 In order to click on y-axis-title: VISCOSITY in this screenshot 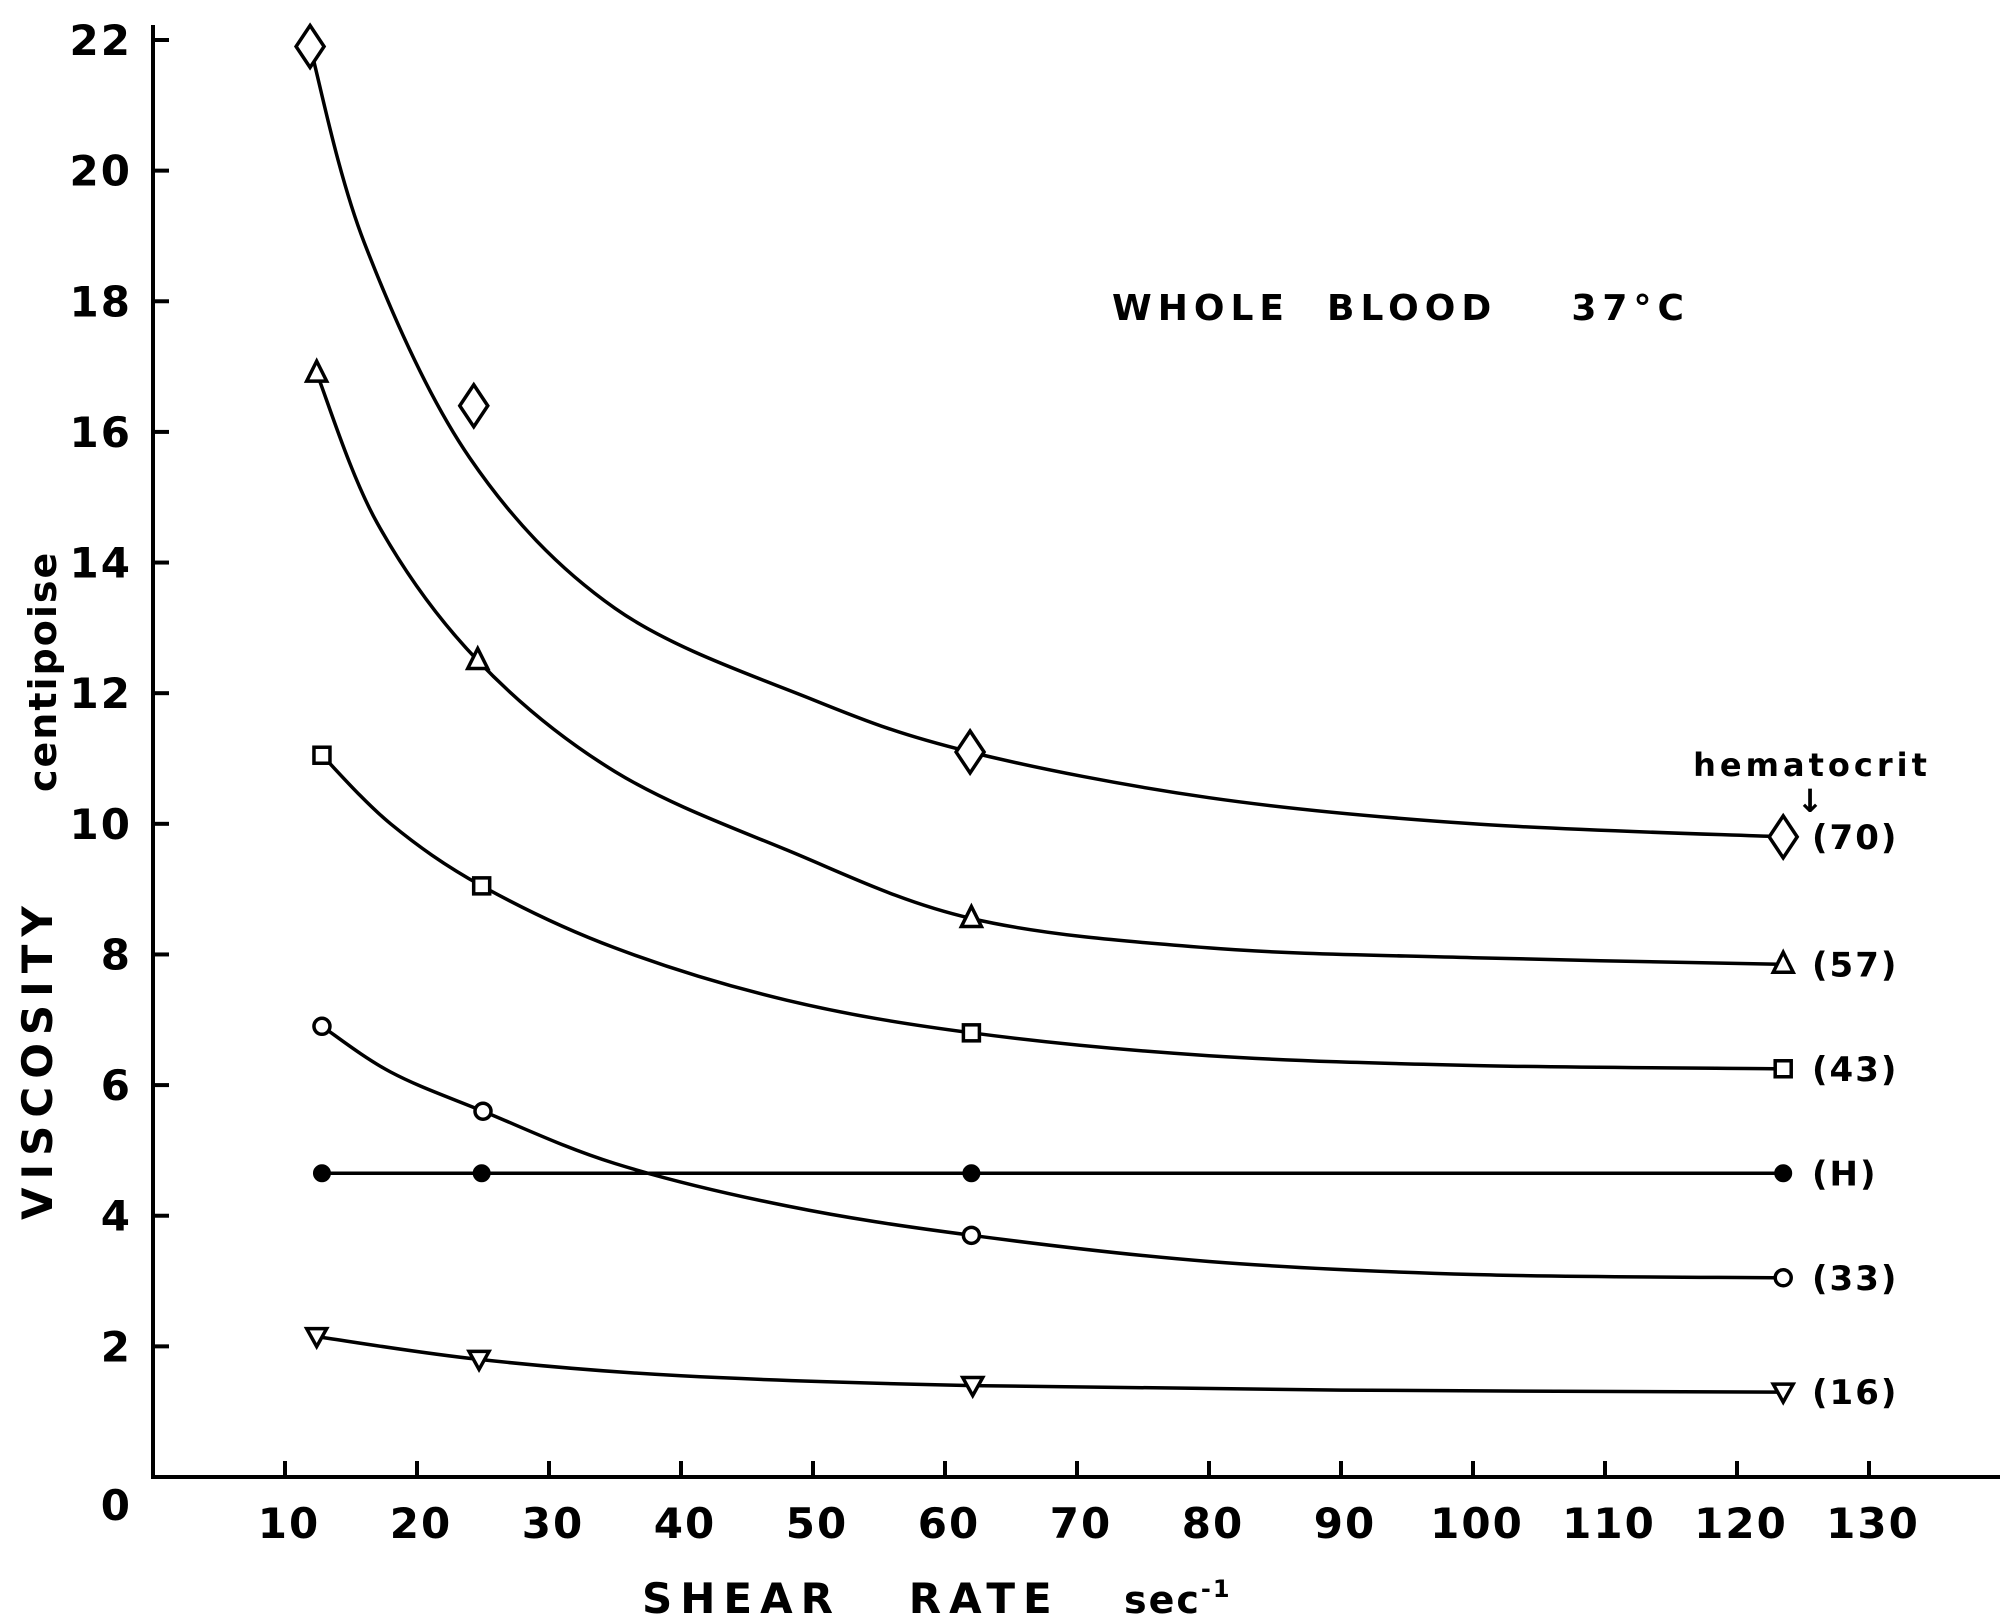, I will do `click(37, 1059)`.